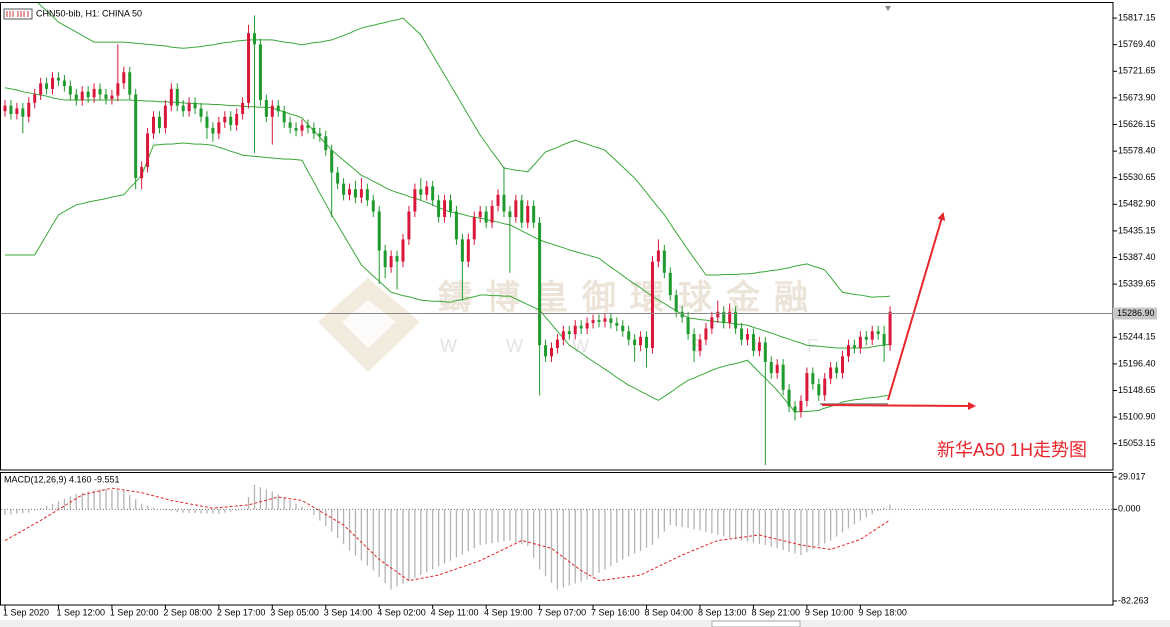  What do you see at coordinates (888, 8) in the screenshot?
I see `shift-marker` at bounding box center [888, 8].